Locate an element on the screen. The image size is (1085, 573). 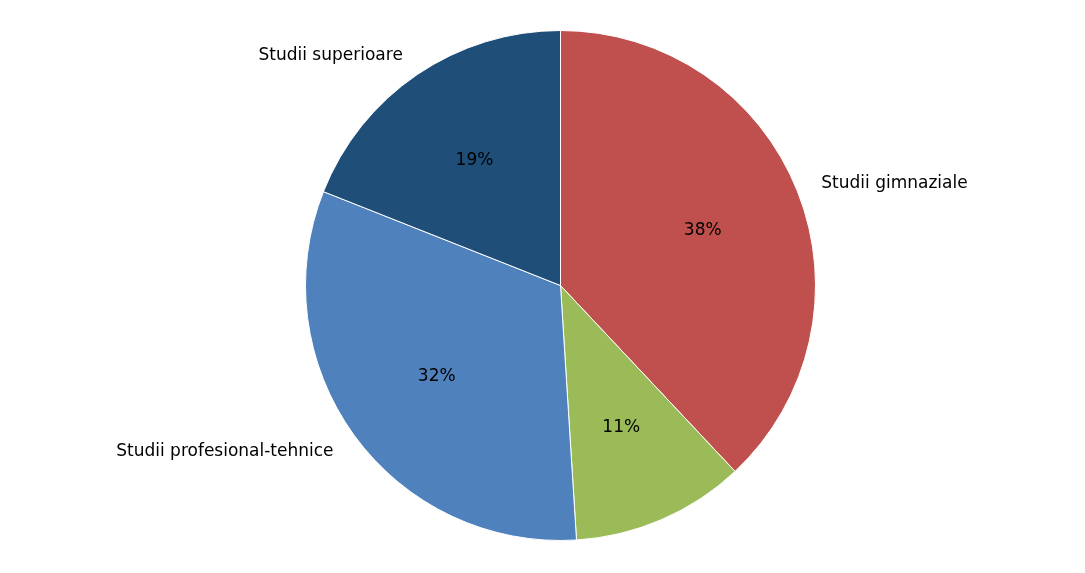
slice-label: Studii gimnaziale is located at coordinates (894, 182).